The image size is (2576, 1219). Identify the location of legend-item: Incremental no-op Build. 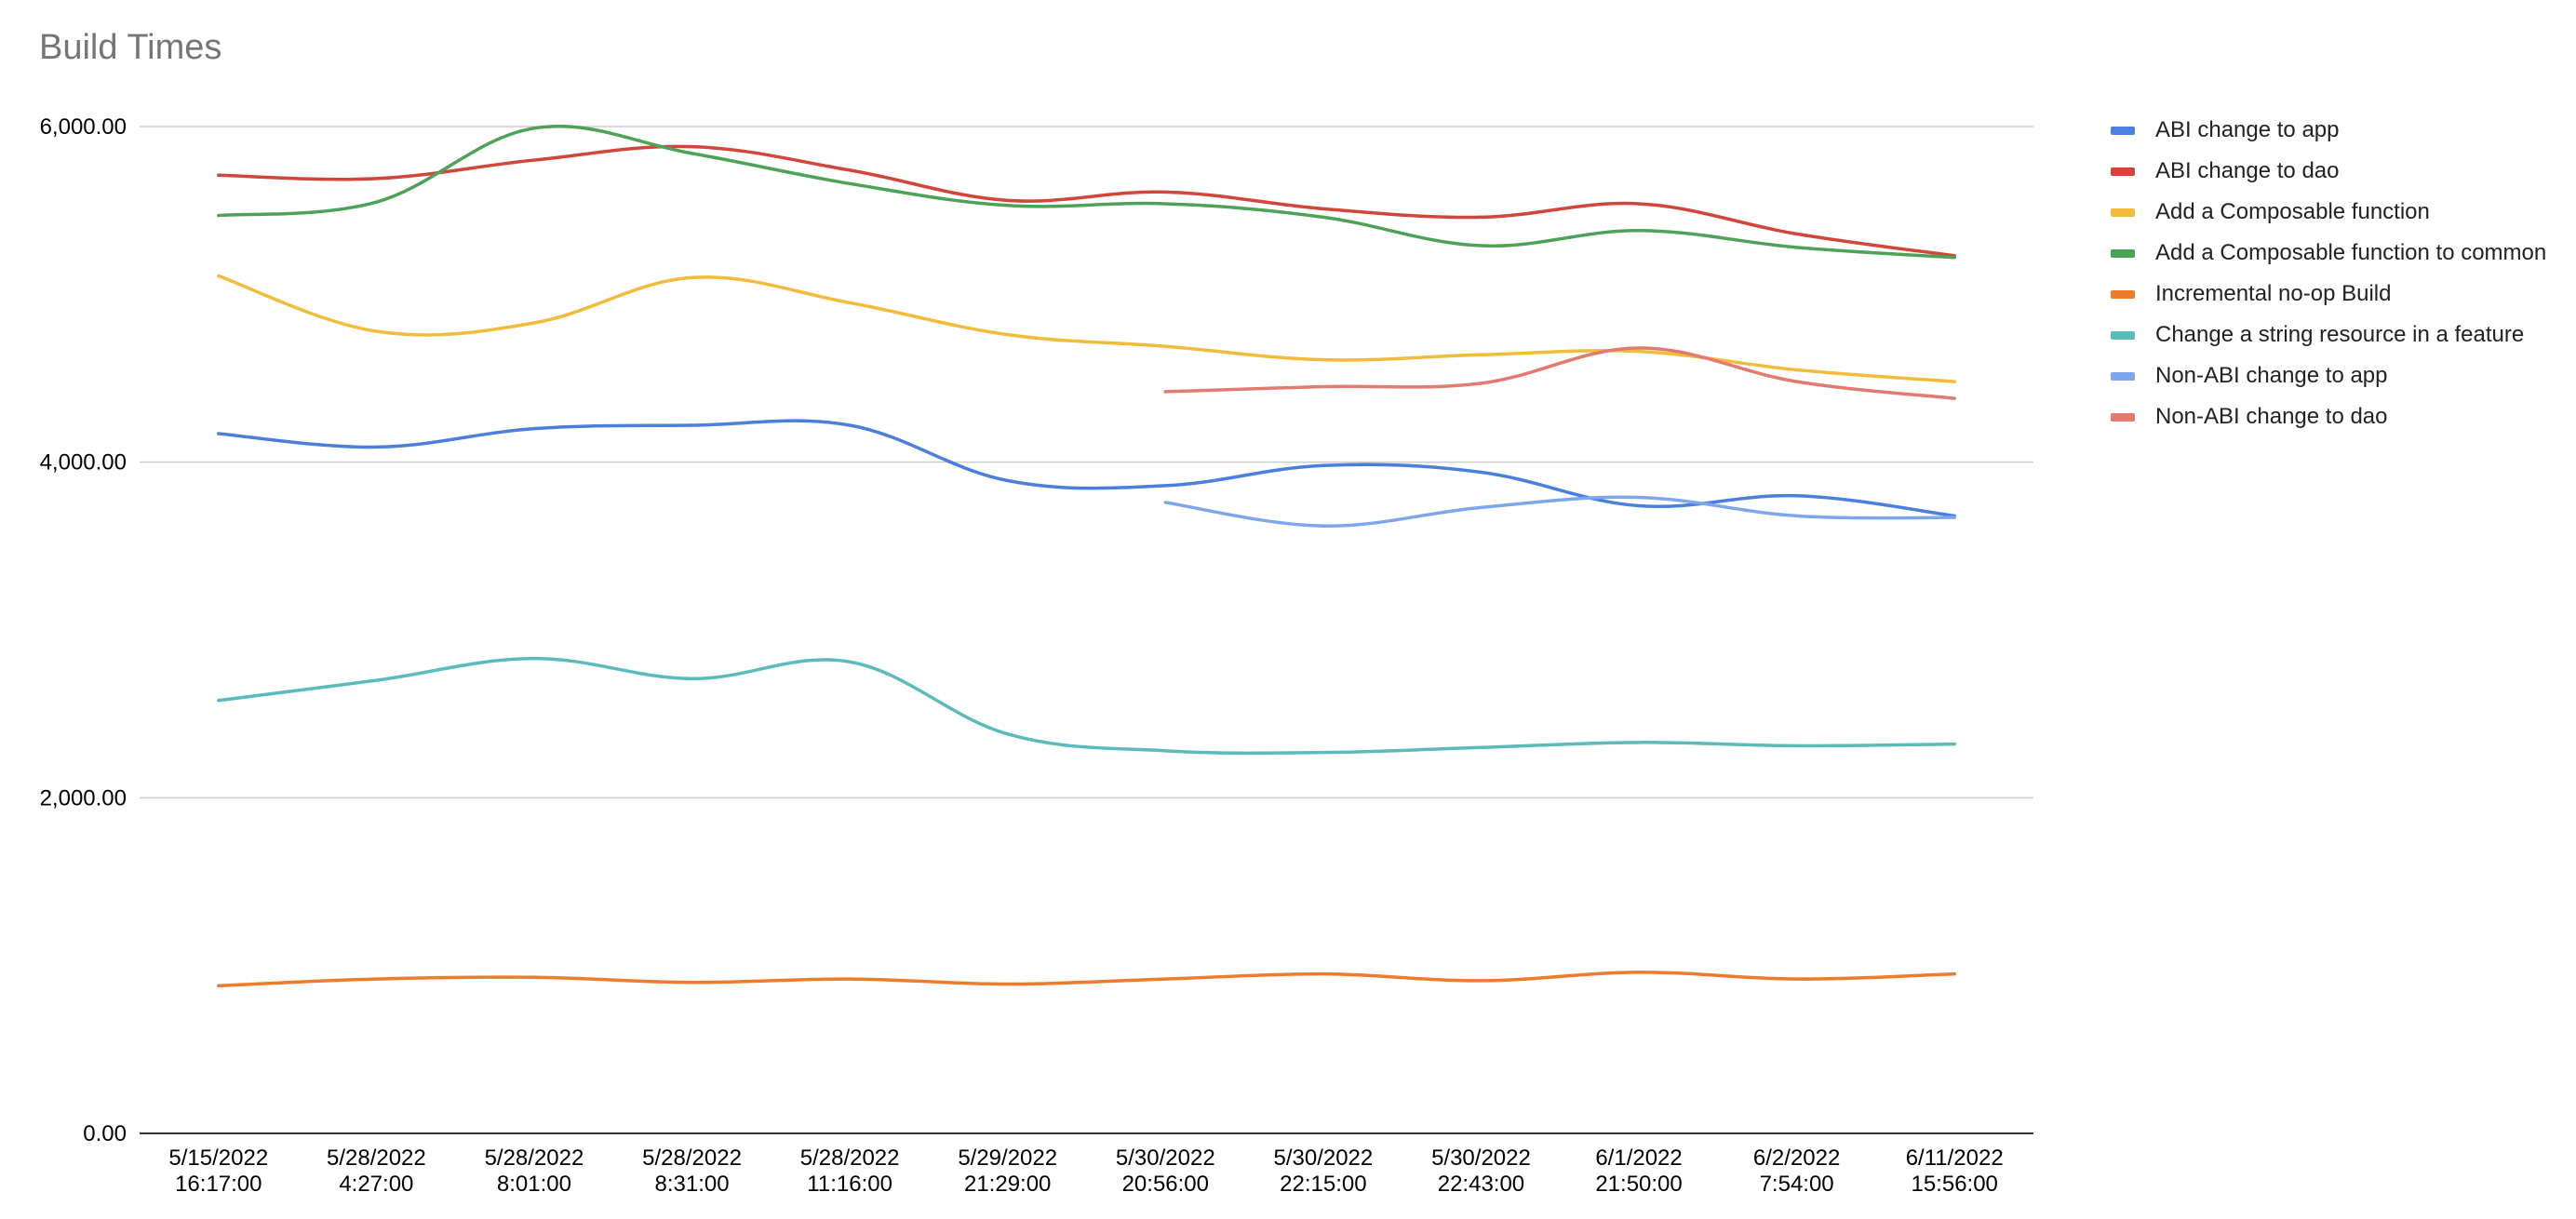
(2328, 294).